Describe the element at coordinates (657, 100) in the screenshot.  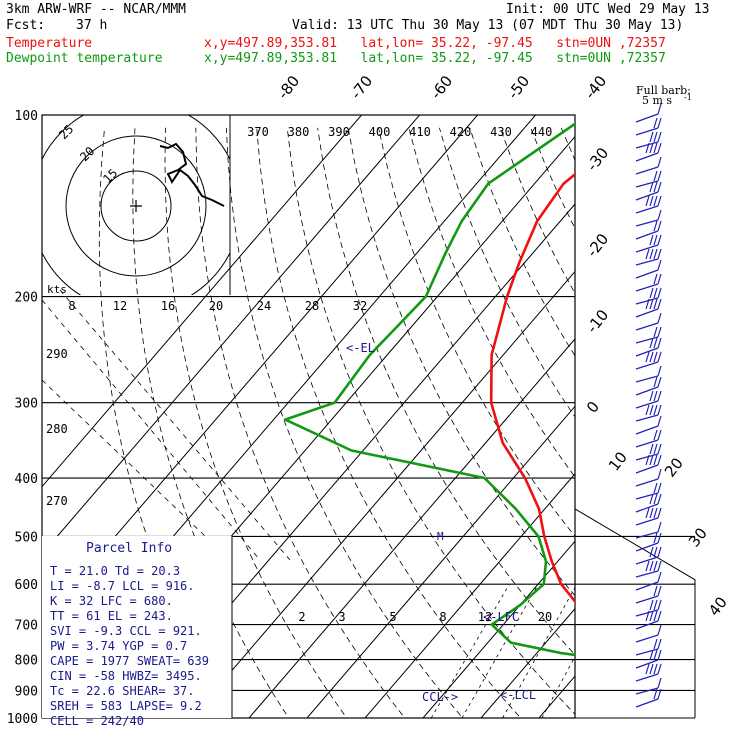
I see `full-barb-value: 5 m s` at that location.